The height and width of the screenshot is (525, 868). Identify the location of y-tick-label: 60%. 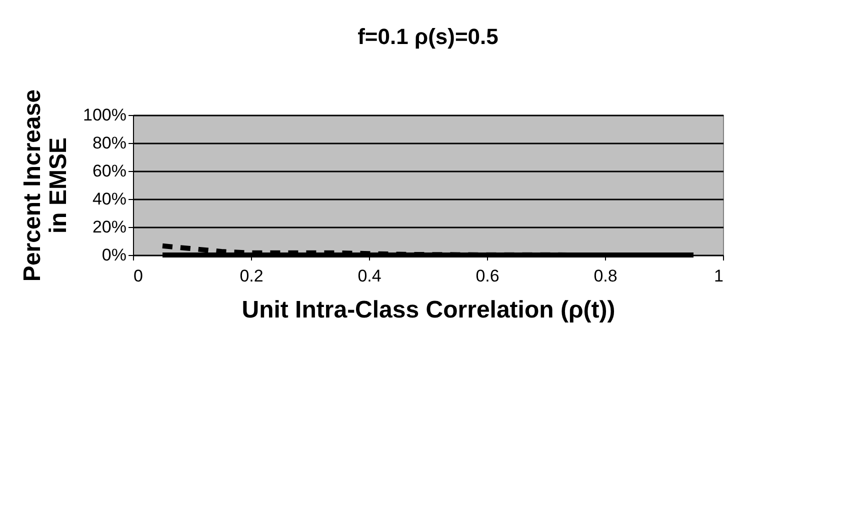
(109, 171).